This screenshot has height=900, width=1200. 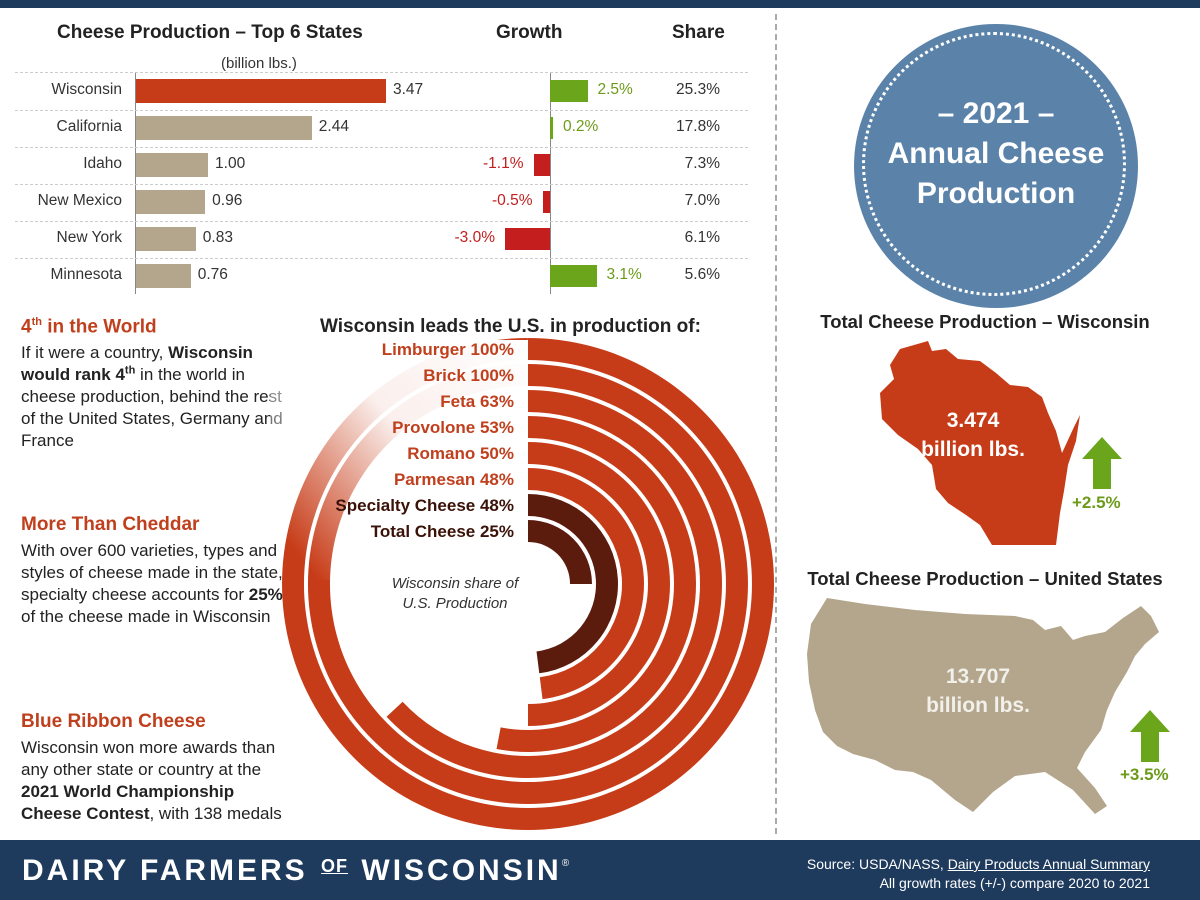 What do you see at coordinates (86, 89) in the screenshot?
I see `state-label: Wisconsin` at bounding box center [86, 89].